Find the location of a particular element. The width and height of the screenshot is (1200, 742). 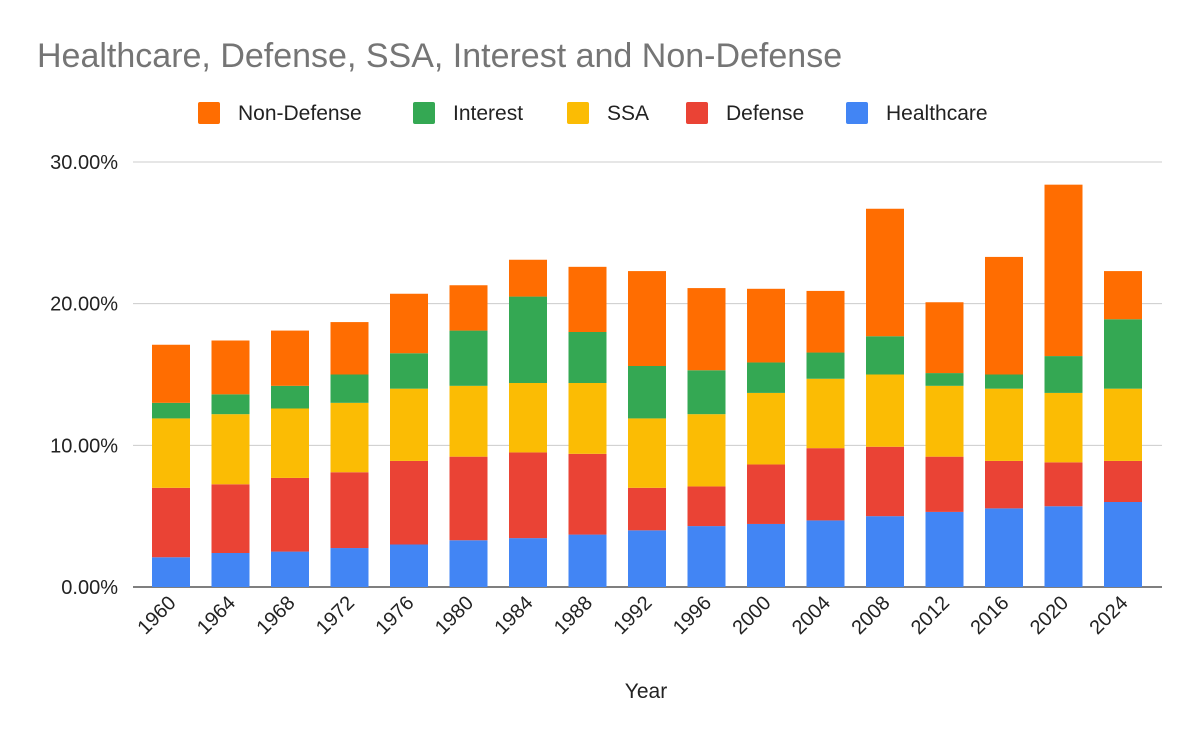

legend-item-non-defense: Non-Defense is located at coordinates (280, 113).